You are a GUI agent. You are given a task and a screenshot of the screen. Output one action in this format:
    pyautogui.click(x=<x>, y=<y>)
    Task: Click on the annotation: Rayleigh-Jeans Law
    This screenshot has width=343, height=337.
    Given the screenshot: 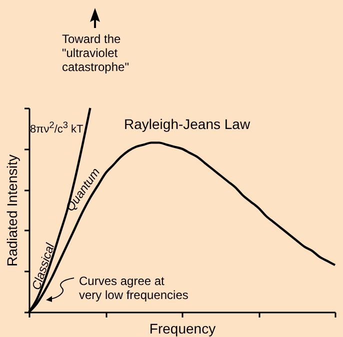 What is the action you would take?
    pyautogui.click(x=187, y=124)
    